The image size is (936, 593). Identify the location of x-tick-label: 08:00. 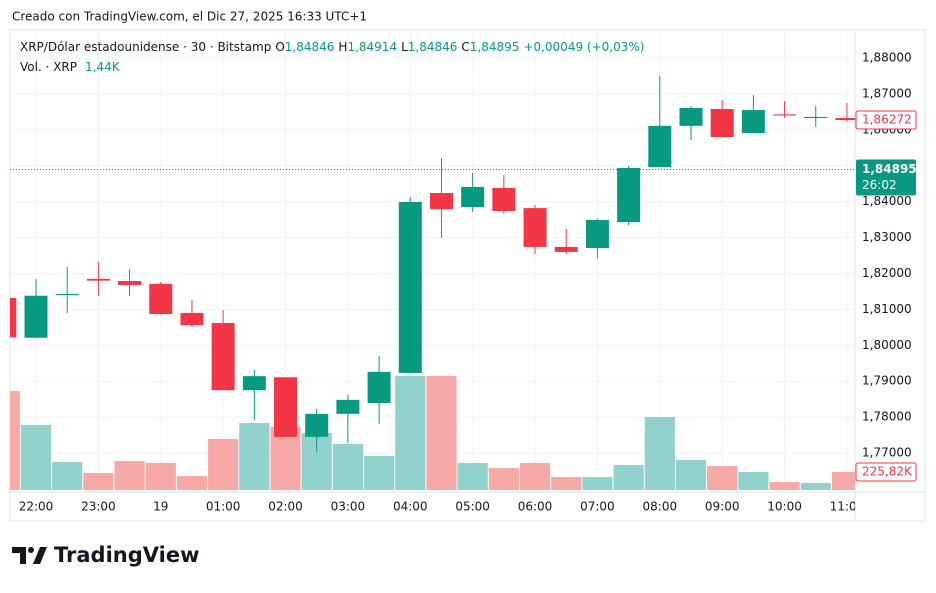
(660, 507).